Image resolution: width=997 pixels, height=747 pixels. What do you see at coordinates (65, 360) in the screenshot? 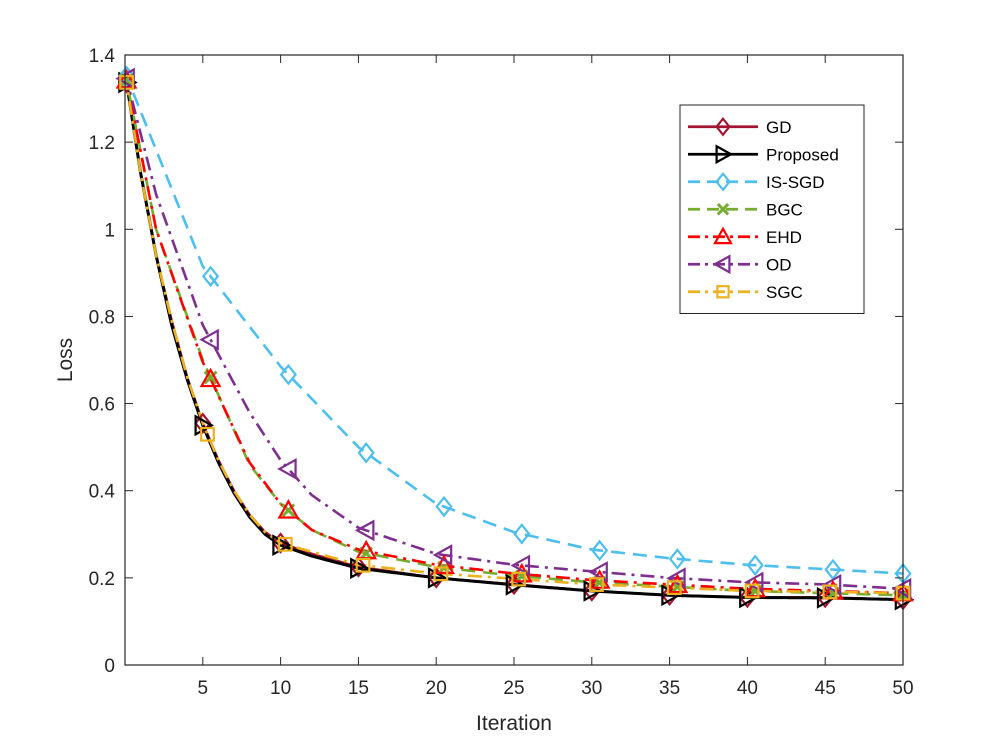
I see `y-axis-label: Loss` at bounding box center [65, 360].